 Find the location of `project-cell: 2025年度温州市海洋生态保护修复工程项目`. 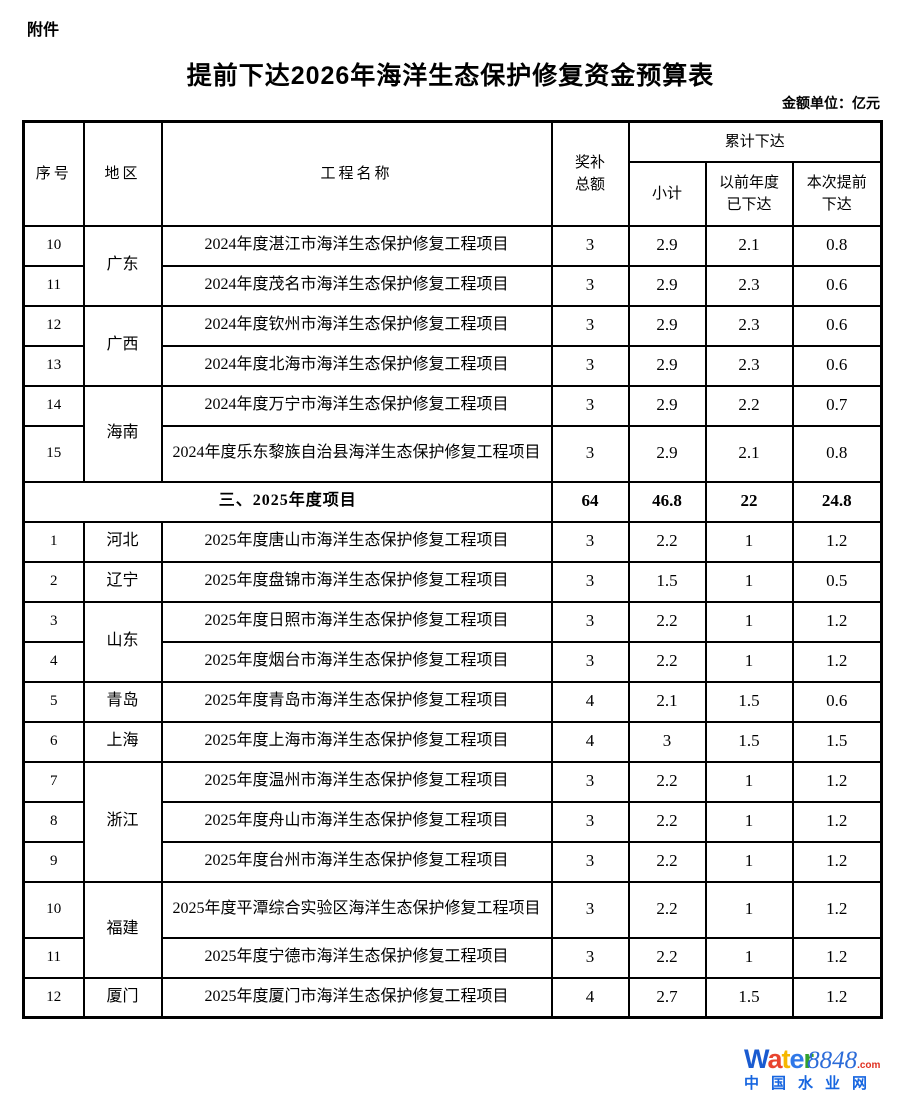

project-cell: 2025年度温州市海洋生态保护修复工程项目 is located at coordinates (356, 781).